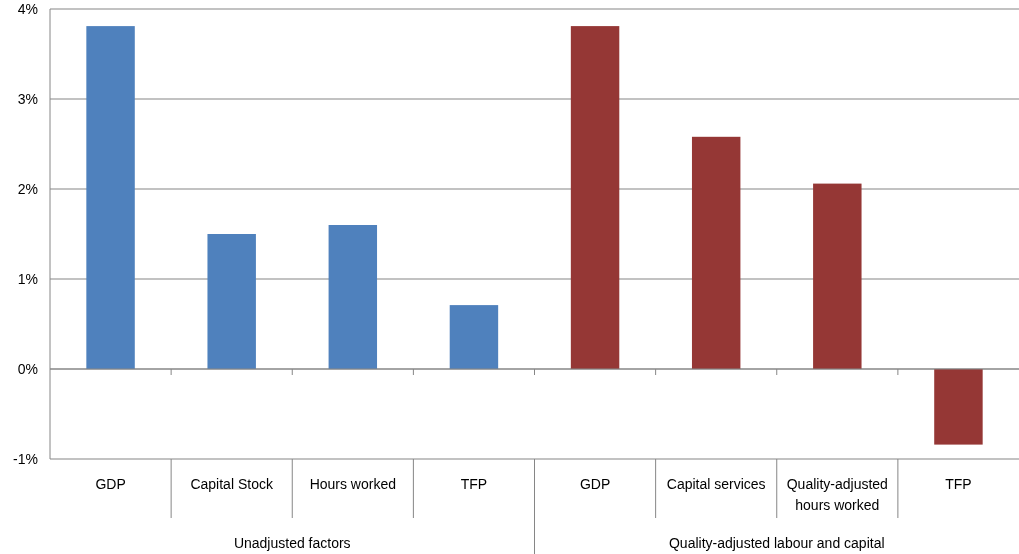 This screenshot has height=554, width=1019. Describe the element at coordinates (27, 8) in the screenshot. I see `y-tick-label: 4%` at that location.